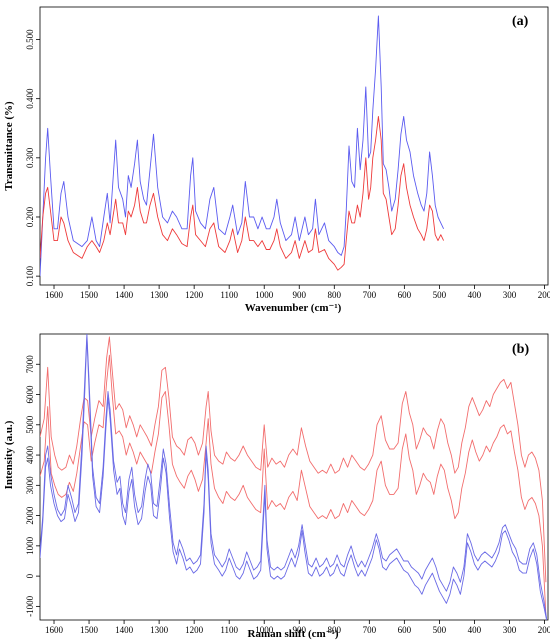 Image resolution: width=550 pixels, height=641 pixels. Describe the element at coordinates (370, 295) in the screenshot. I see `panel-a-x-tick-label: 700` at that location.